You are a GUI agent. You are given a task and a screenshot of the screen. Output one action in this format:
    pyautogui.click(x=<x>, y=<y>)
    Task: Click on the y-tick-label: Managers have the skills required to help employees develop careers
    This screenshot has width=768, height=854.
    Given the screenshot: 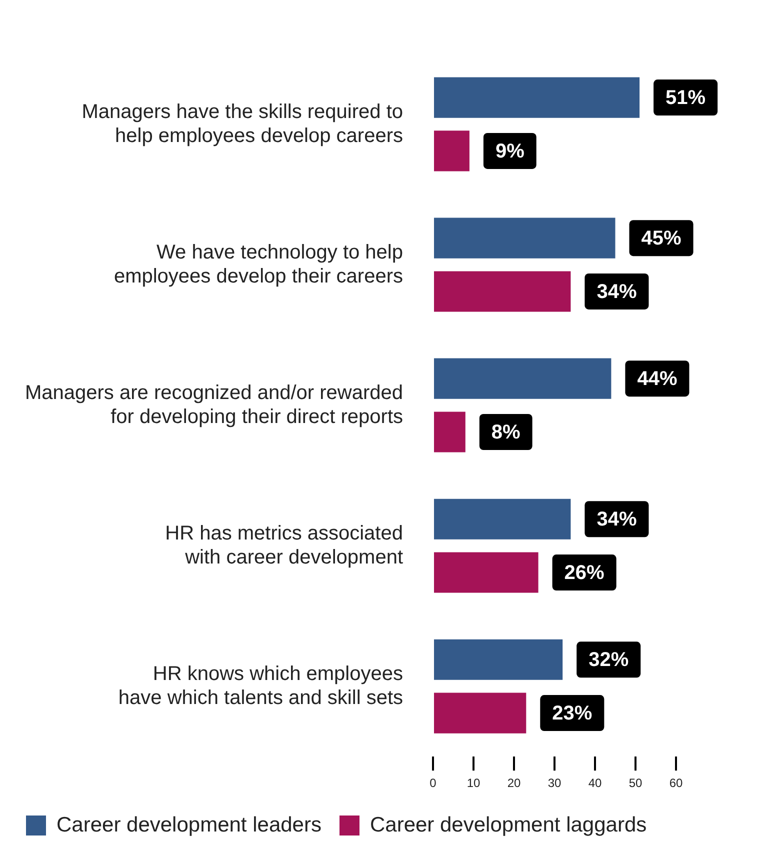 What is the action you would take?
    pyautogui.click(x=242, y=123)
    